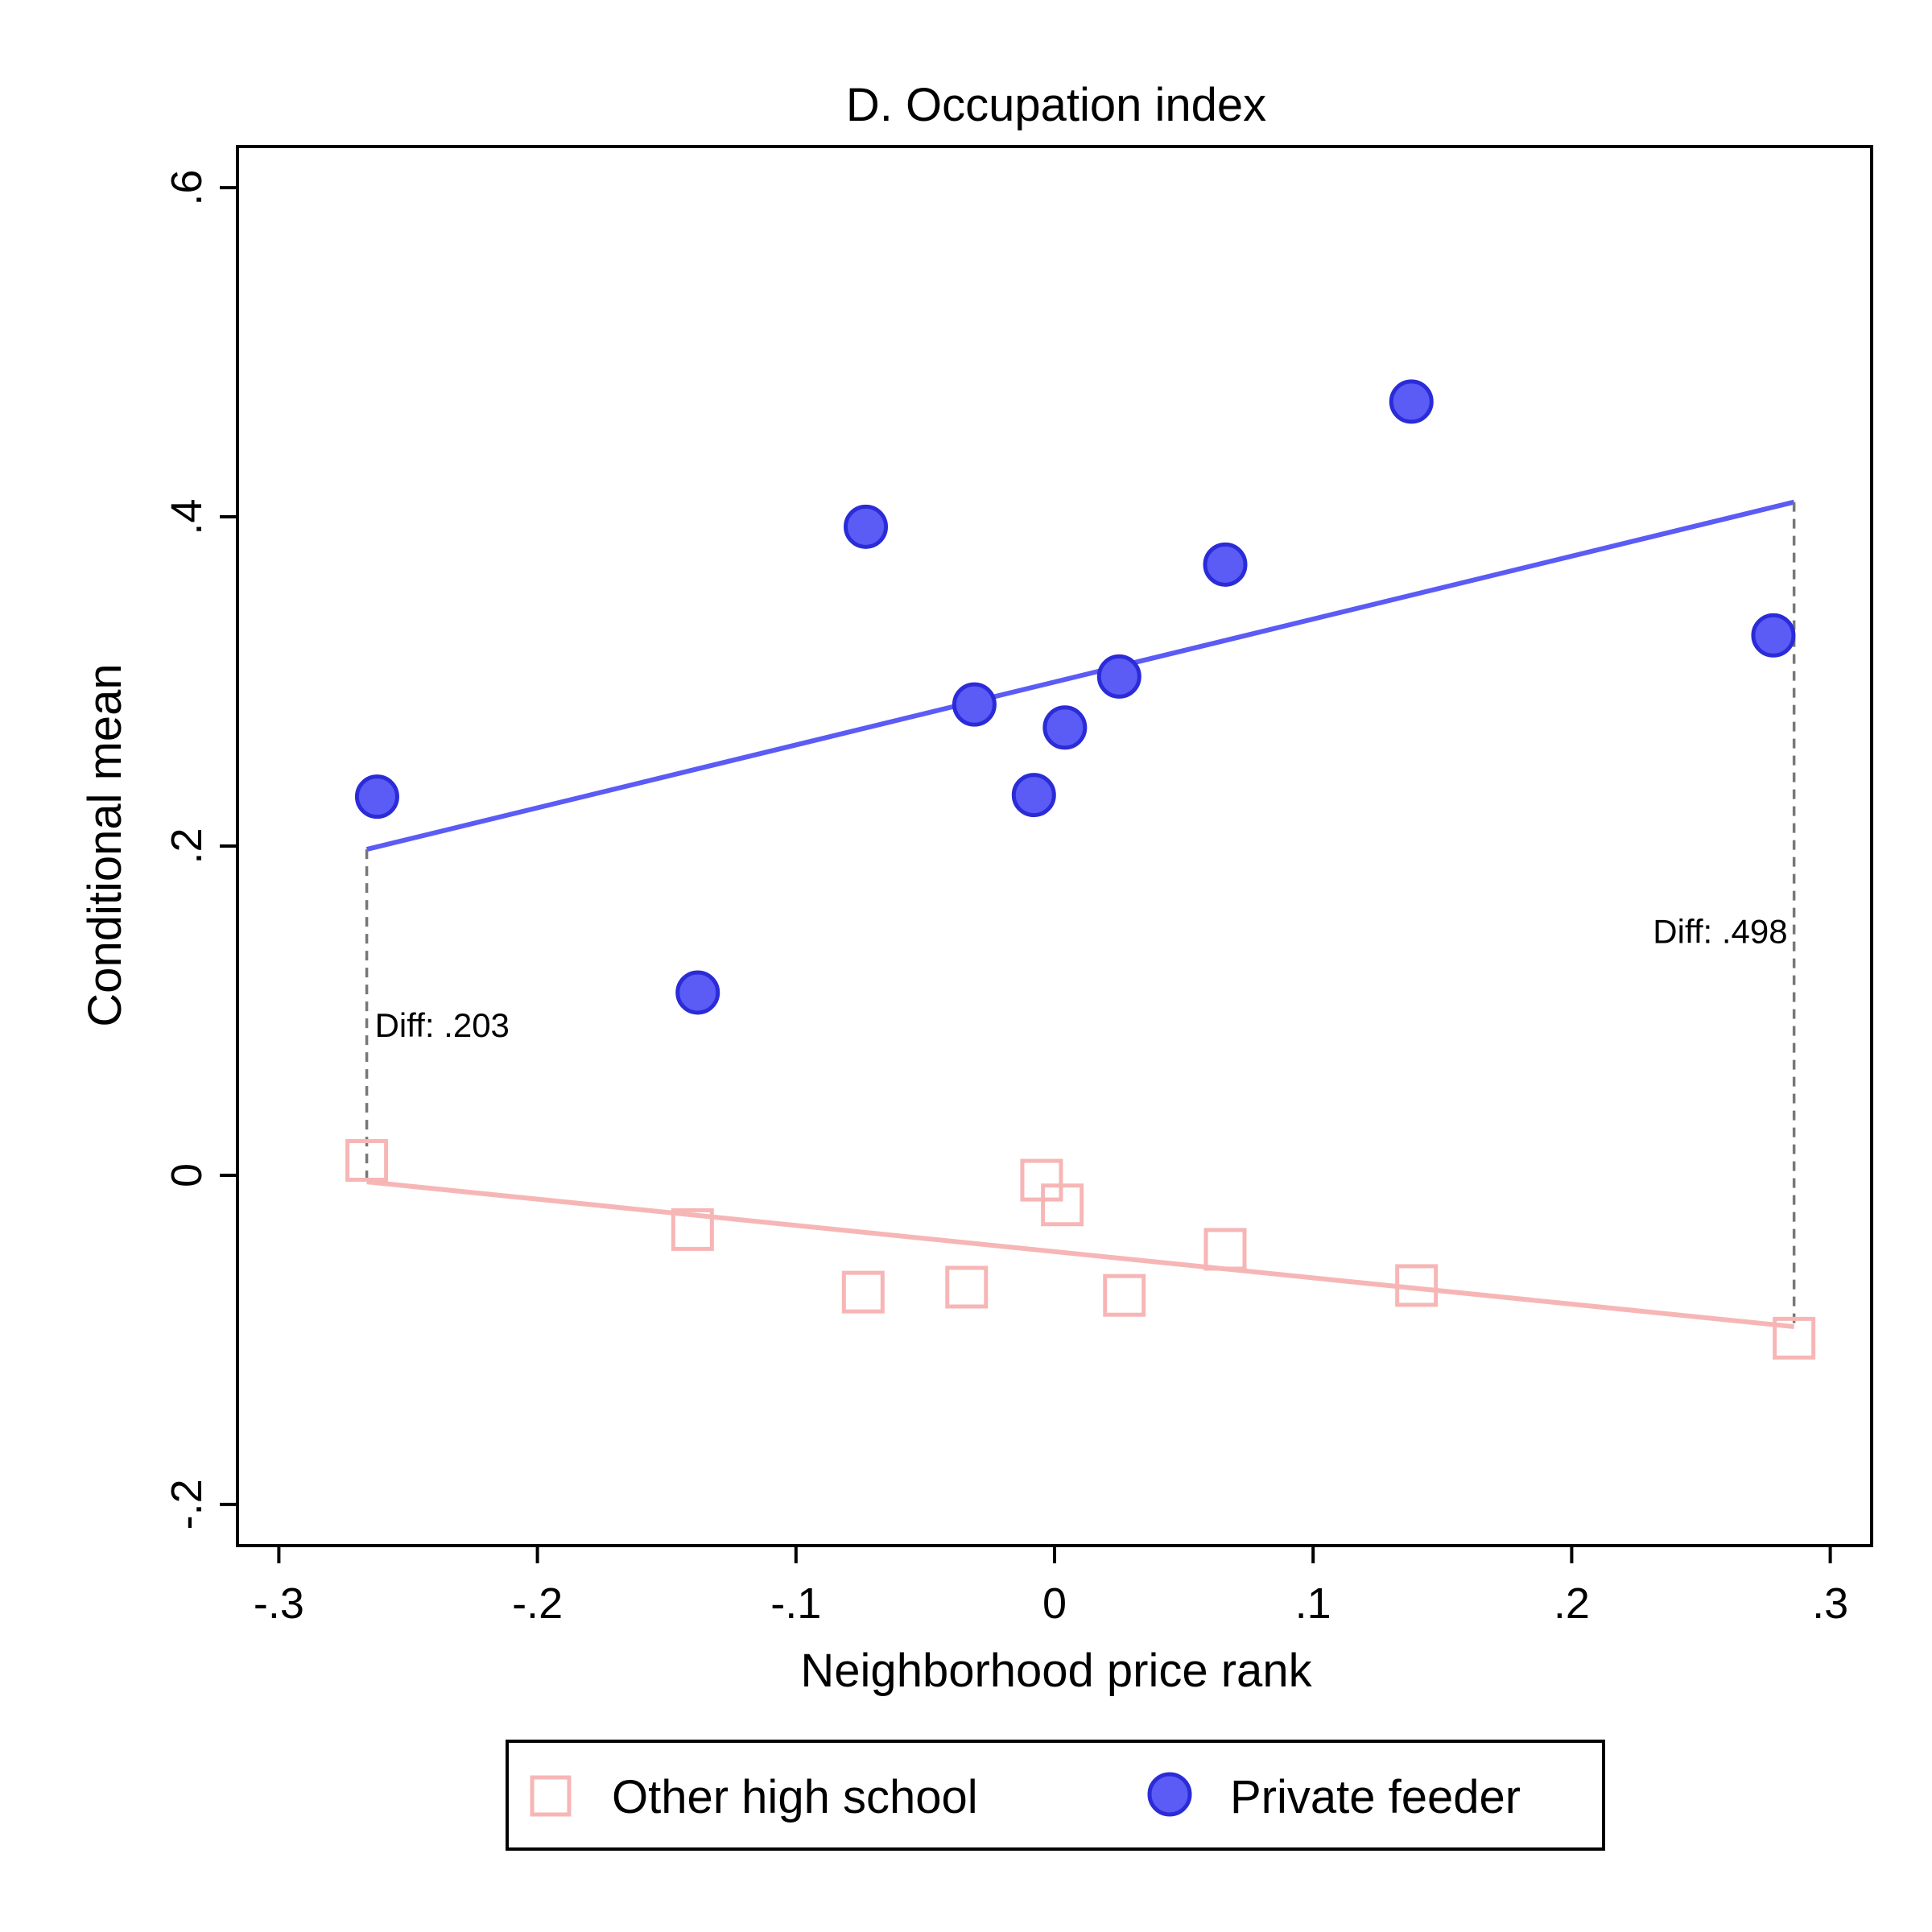  I want to click on y-tick-label: -.2, so click(187, 1504).